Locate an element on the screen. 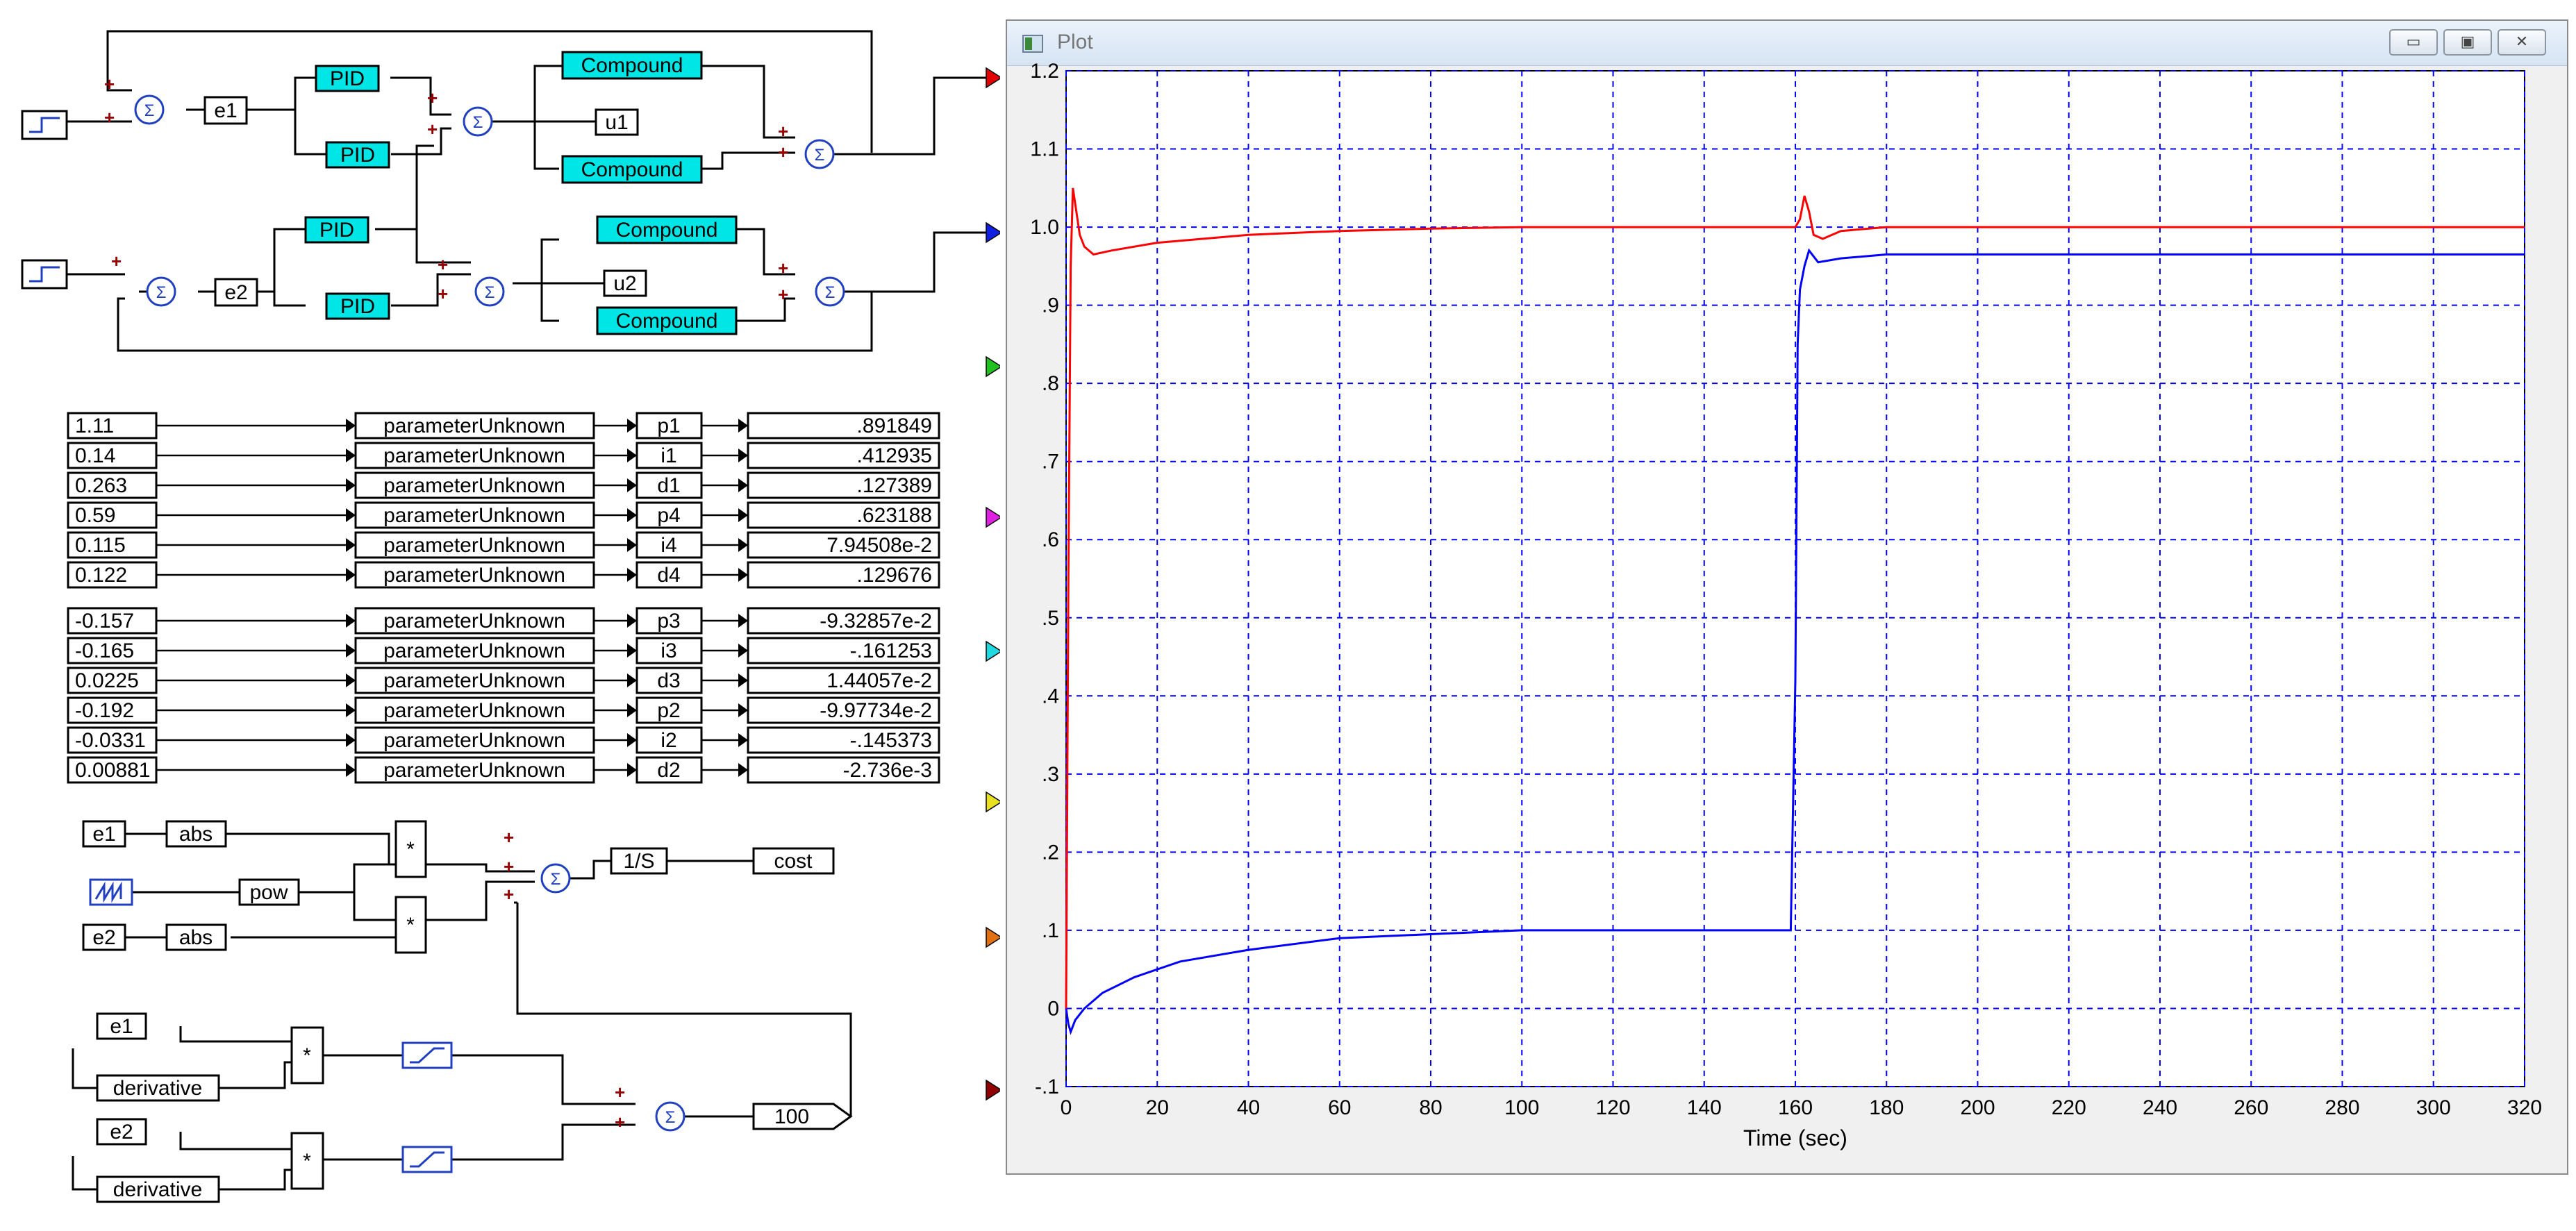 The image size is (2576, 1231). param-value: 1.11 is located at coordinates (94, 425).